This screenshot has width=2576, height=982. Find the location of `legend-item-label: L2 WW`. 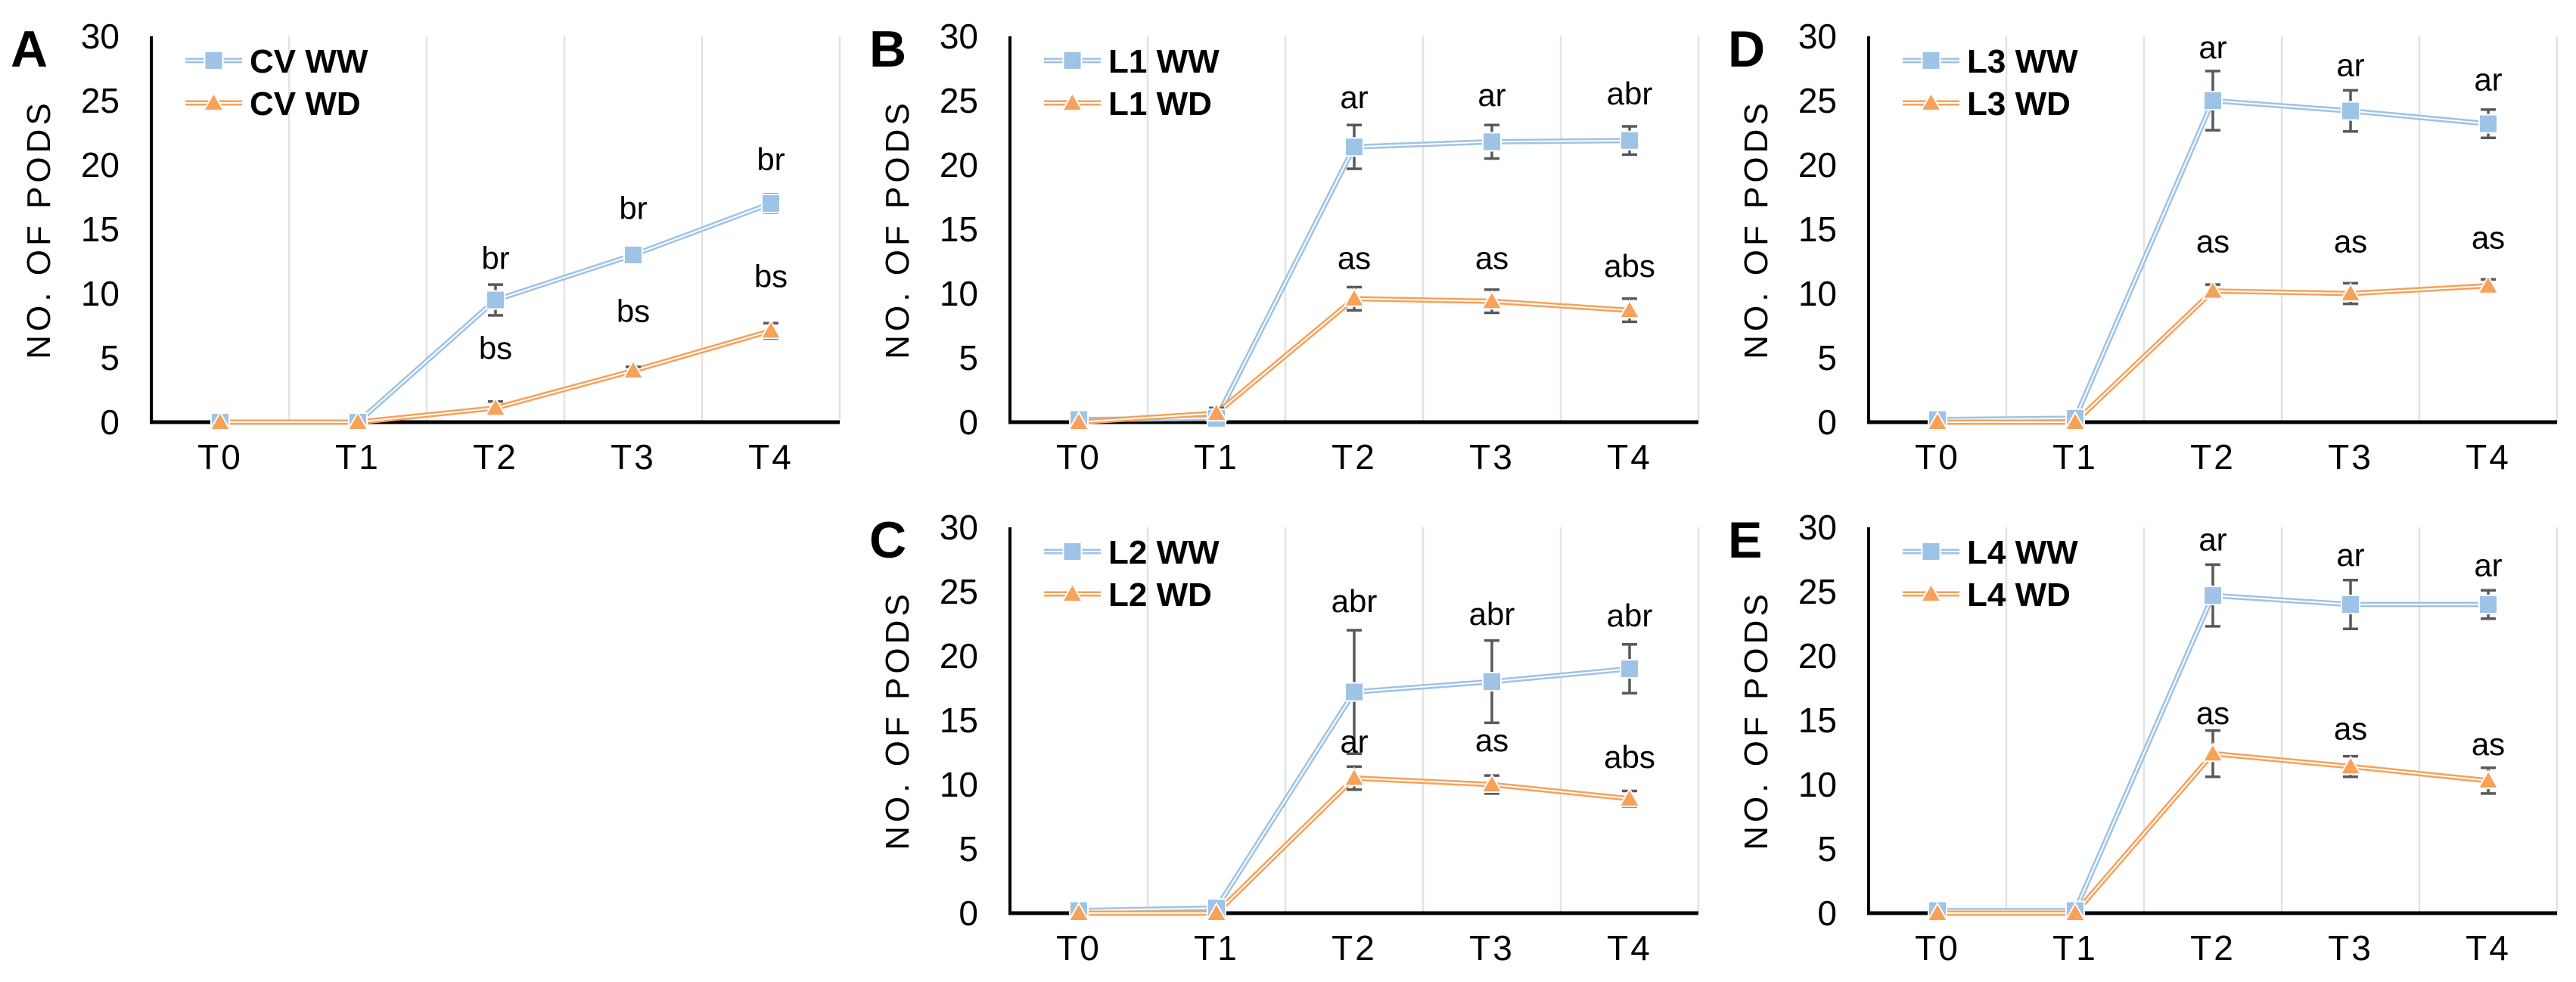

legend-item-label: L2 WW is located at coordinates (1164, 553).